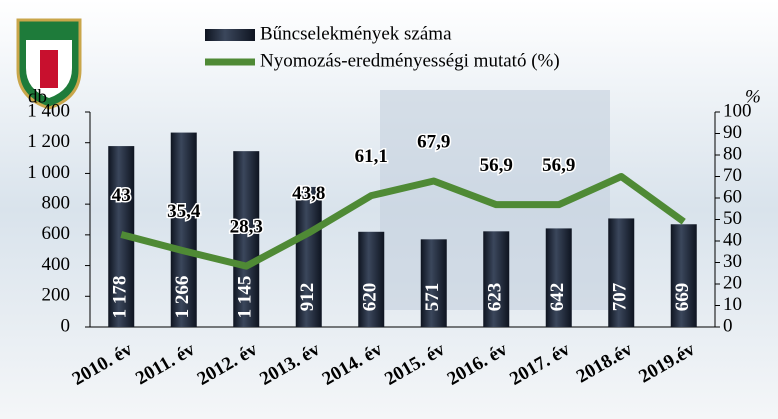 The height and width of the screenshot is (419, 778). Describe the element at coordinates (37, 96) in the screenshot. I see `y-axis-label: db` at that location.